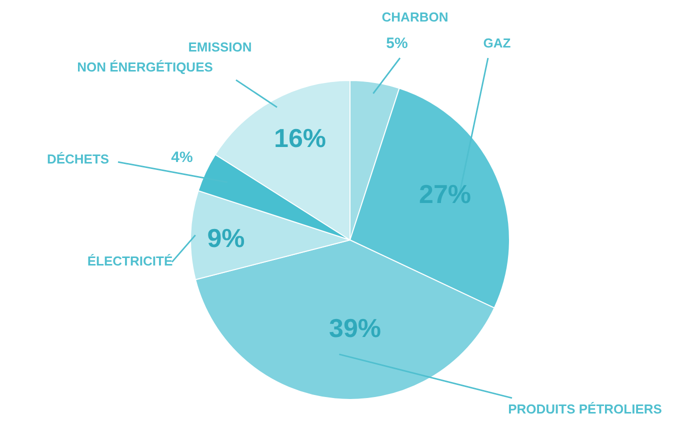 The width and height of the screenshot is (684, 422). What do you see at coordinates (585, 409) in the screenshot?
I see `slice-label: PRODUITS PÉTROLIERS` at bounding box center [585, 409].